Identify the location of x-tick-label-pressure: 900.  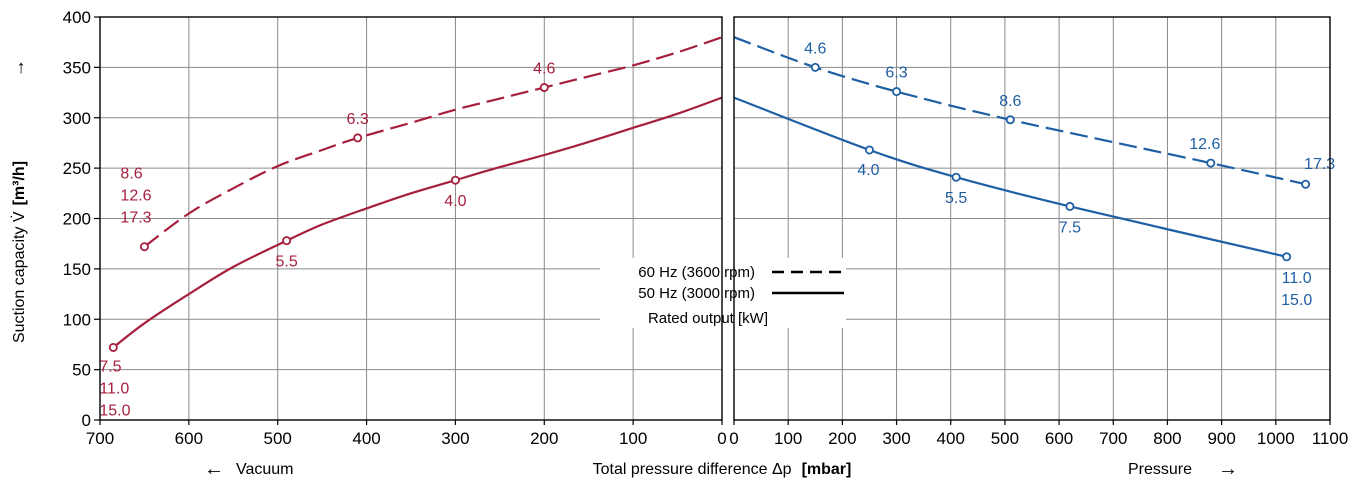
(1221, 438).